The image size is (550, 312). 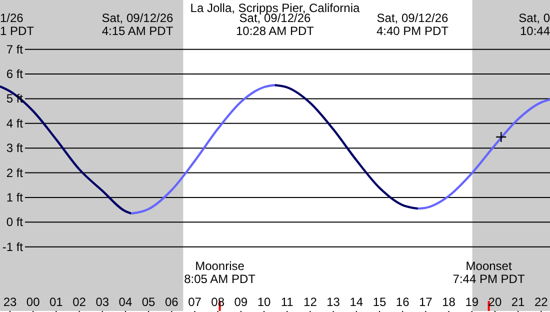 I want to click on x-tick-label: 15, so click(x=379, y=302).